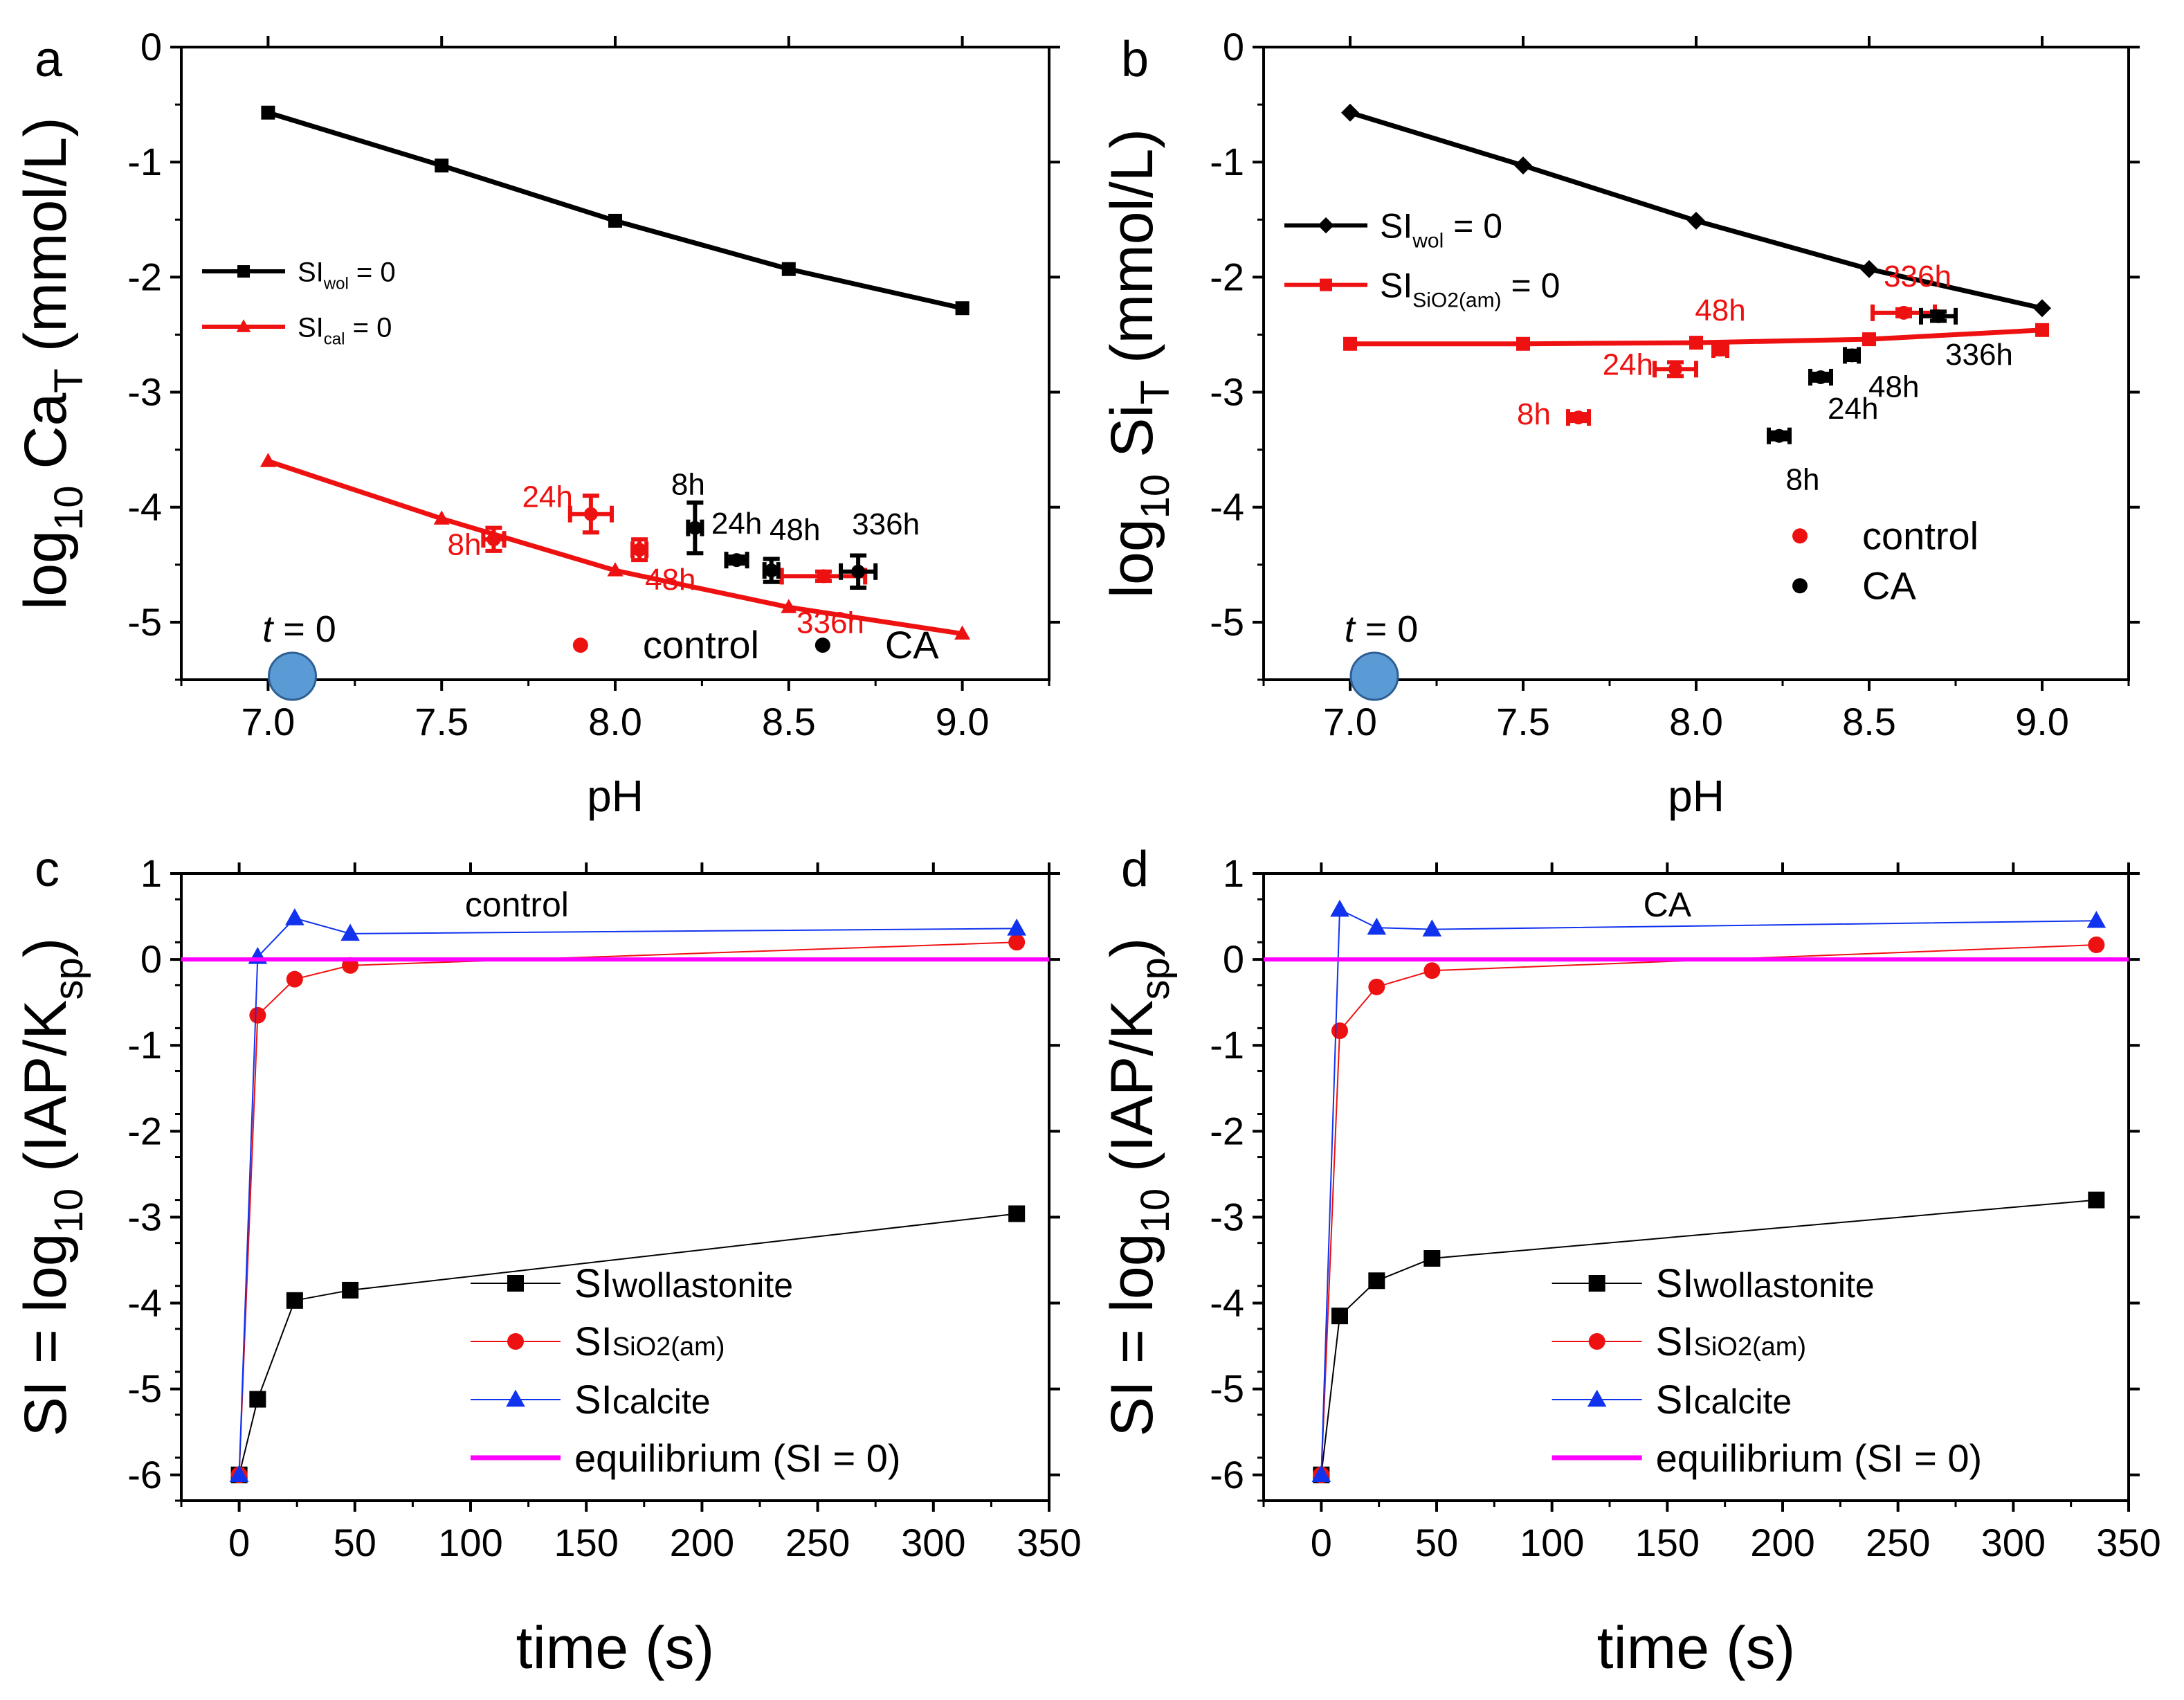 Image resolution: width=2184 pixels, height=1700 pixels. What do you see at coordinates (1671, 1399) in the screenshot?
I see `legend-entry: SIcalcite` at bounding box center [1671, 1399].